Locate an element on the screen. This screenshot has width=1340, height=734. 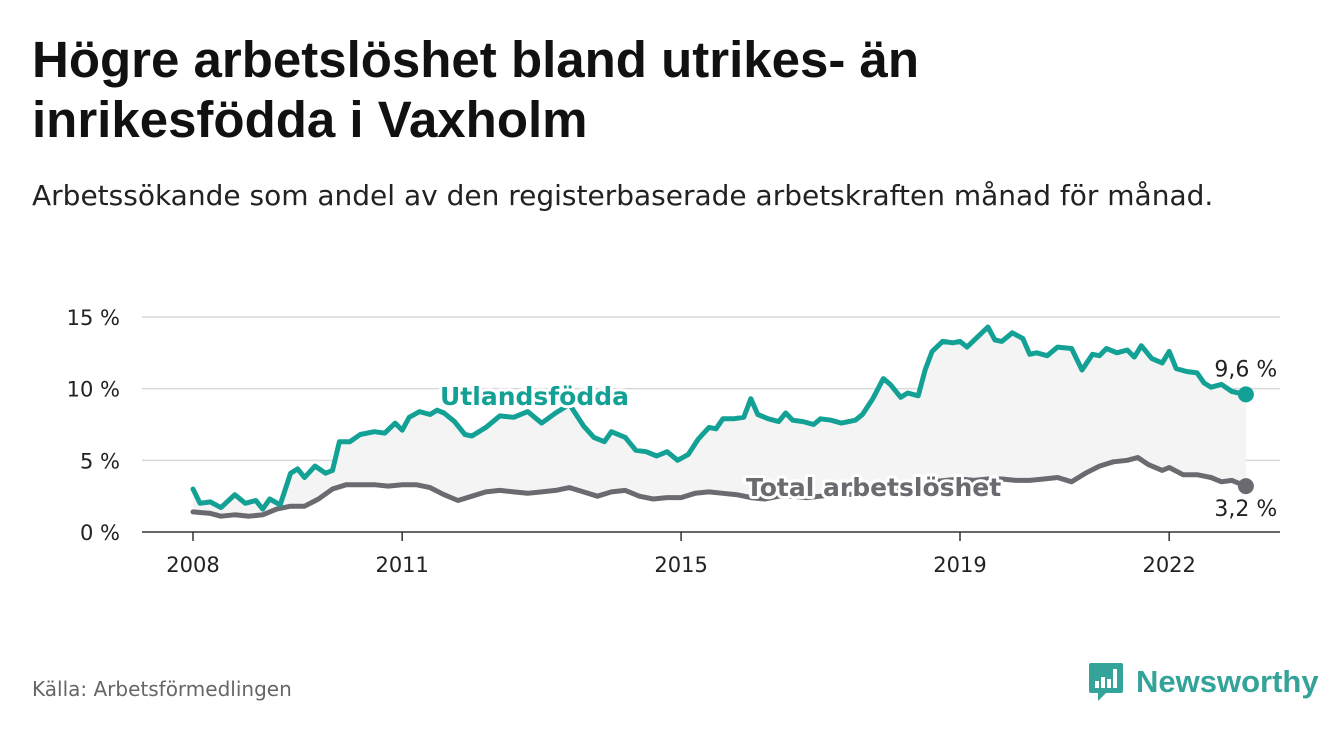
y-tick-label: 0 % is located at coordinates (100, 533).